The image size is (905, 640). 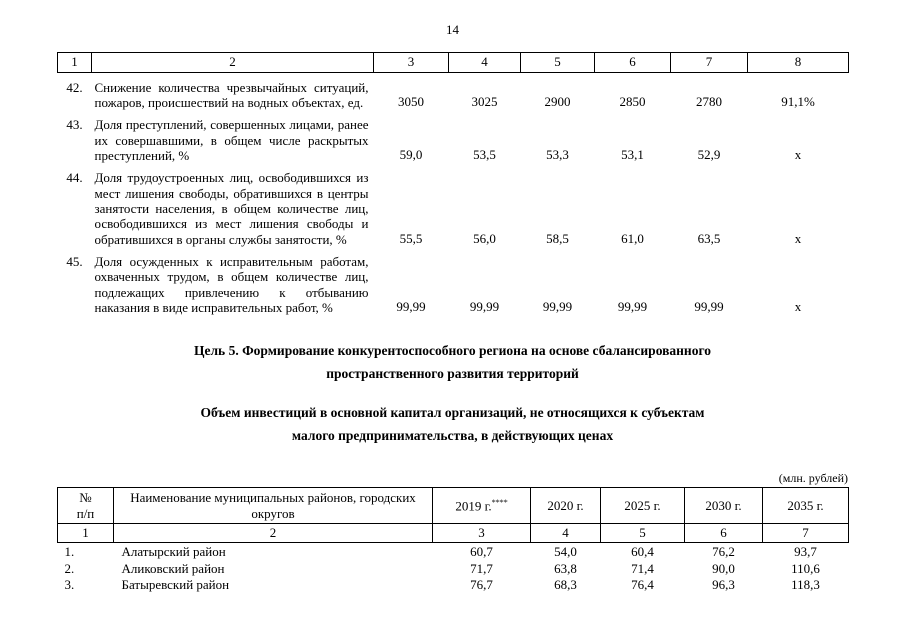 What do you see at coordinates (411, 101) in the screenshot?
I see `value-cell: 3050` at bounding box center [411, 101].